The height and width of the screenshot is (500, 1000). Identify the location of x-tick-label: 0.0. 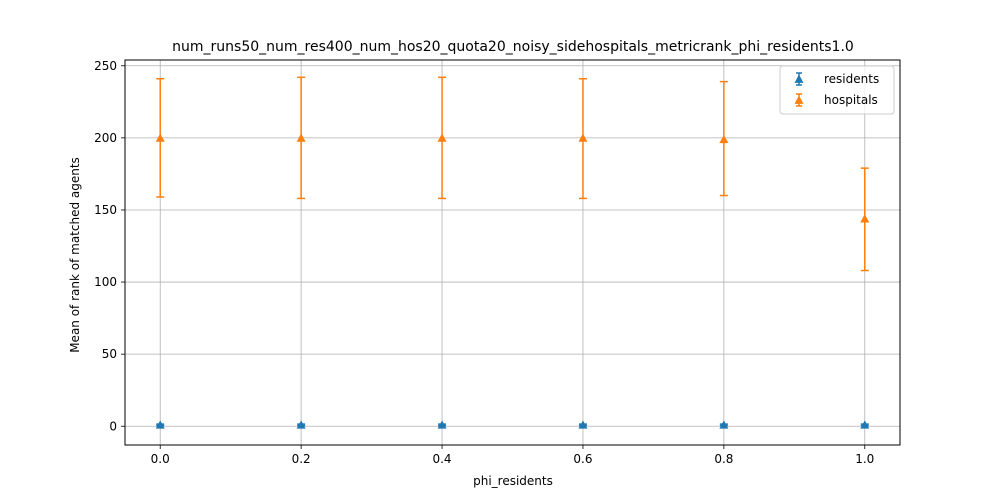
(160, 459).